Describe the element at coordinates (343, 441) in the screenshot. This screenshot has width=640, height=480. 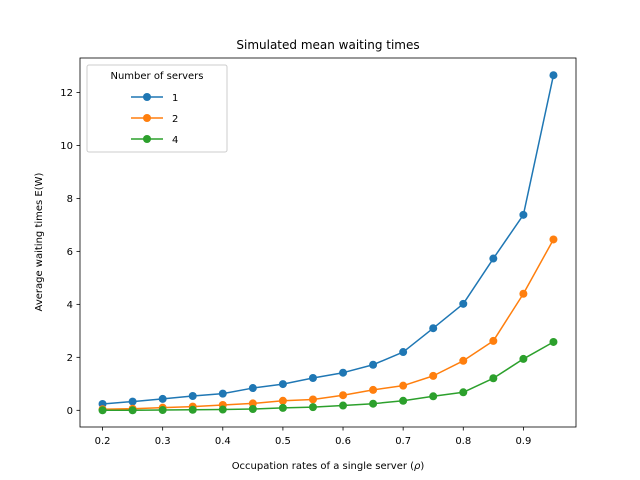
I see `x-tick-label: 0.6` at that location.